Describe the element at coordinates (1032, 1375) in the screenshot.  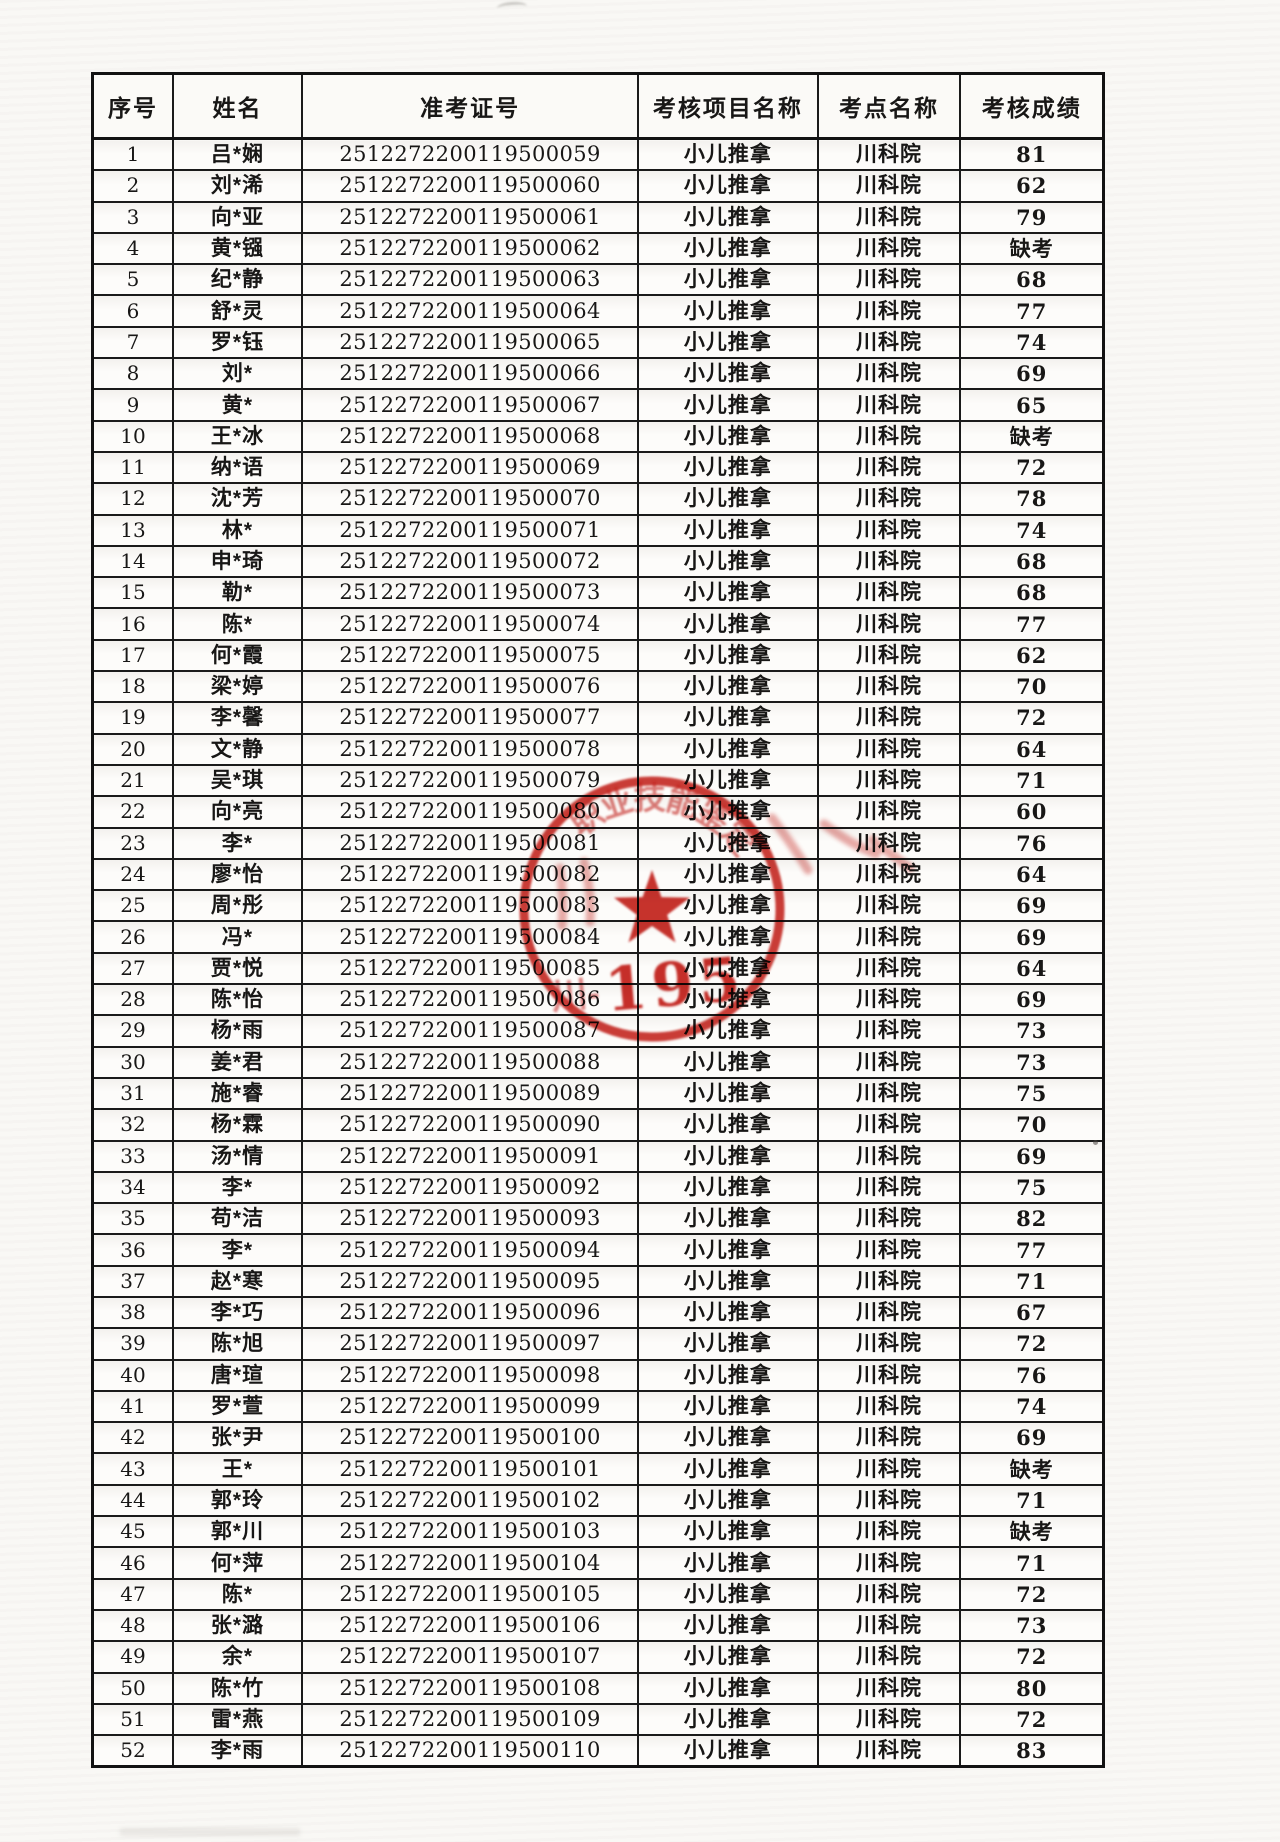
I see `cell-score: 76` at that location.